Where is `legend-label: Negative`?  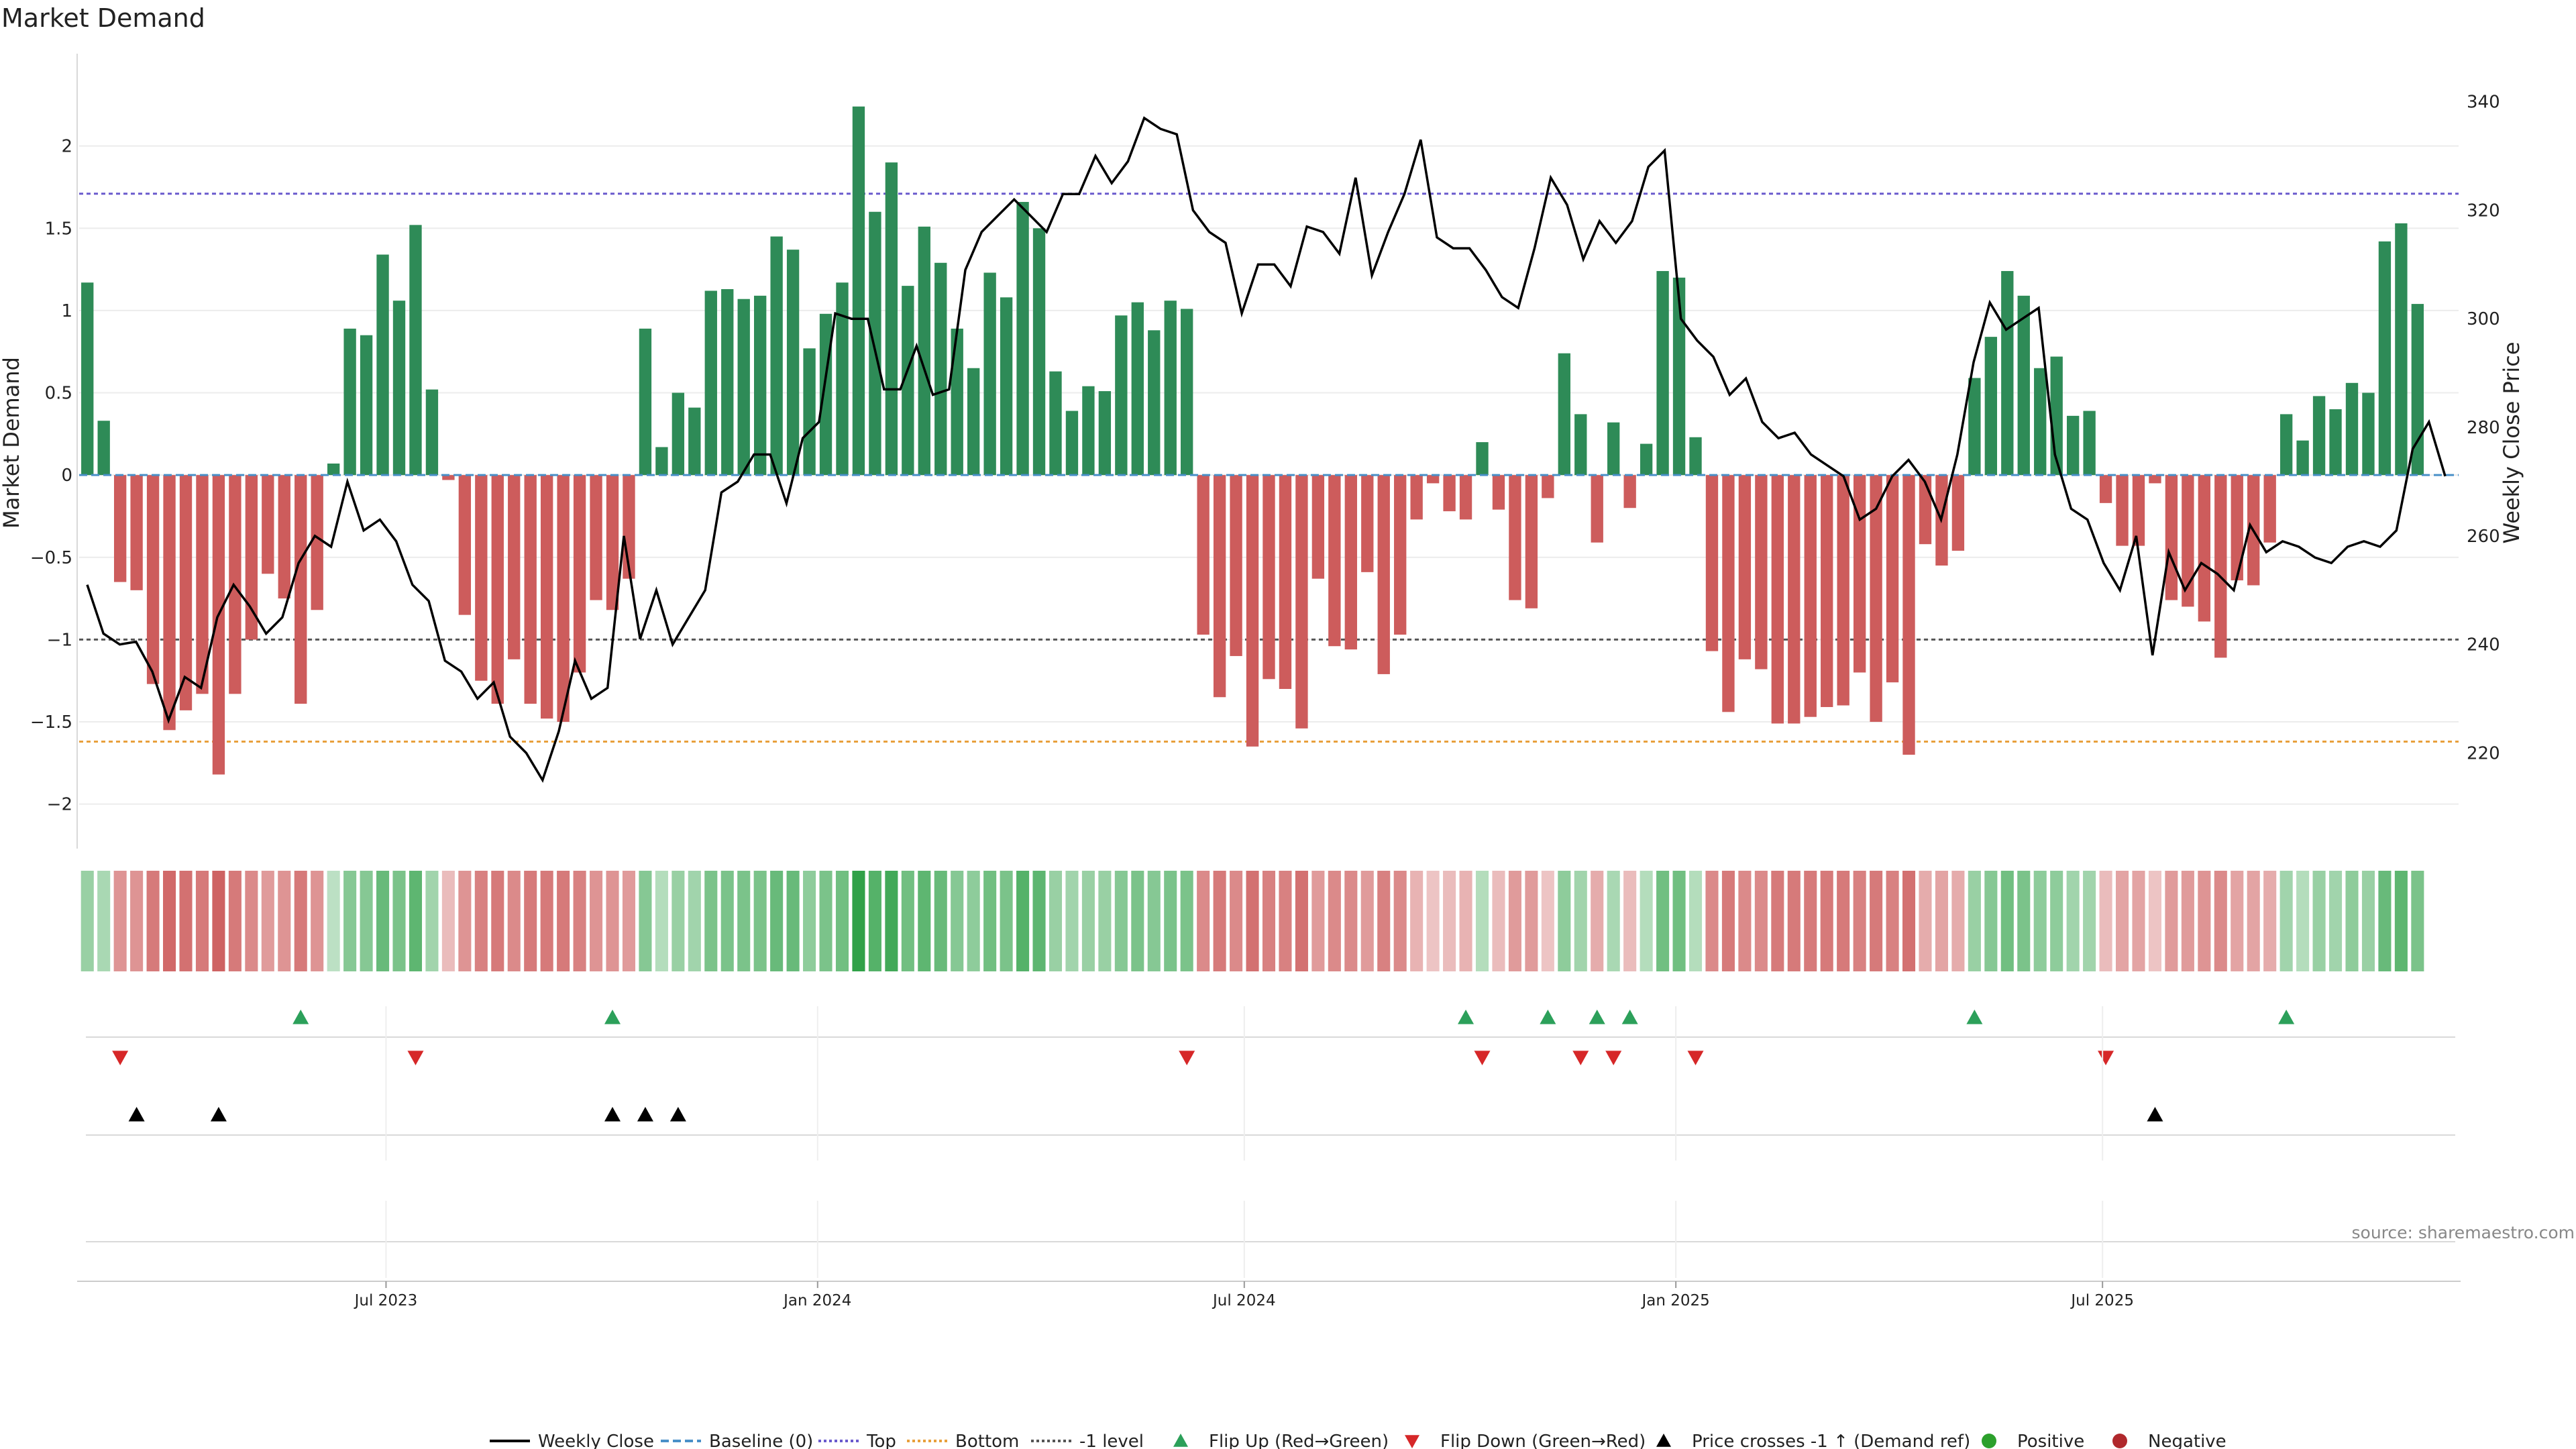 legend-label: Negative is located at coordinates (2187, 1440).